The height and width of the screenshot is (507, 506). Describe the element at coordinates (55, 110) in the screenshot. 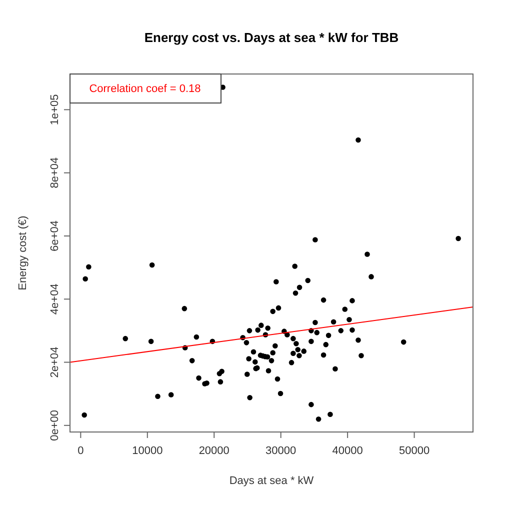

I see `y-tick-label: 1e+05` at that location.